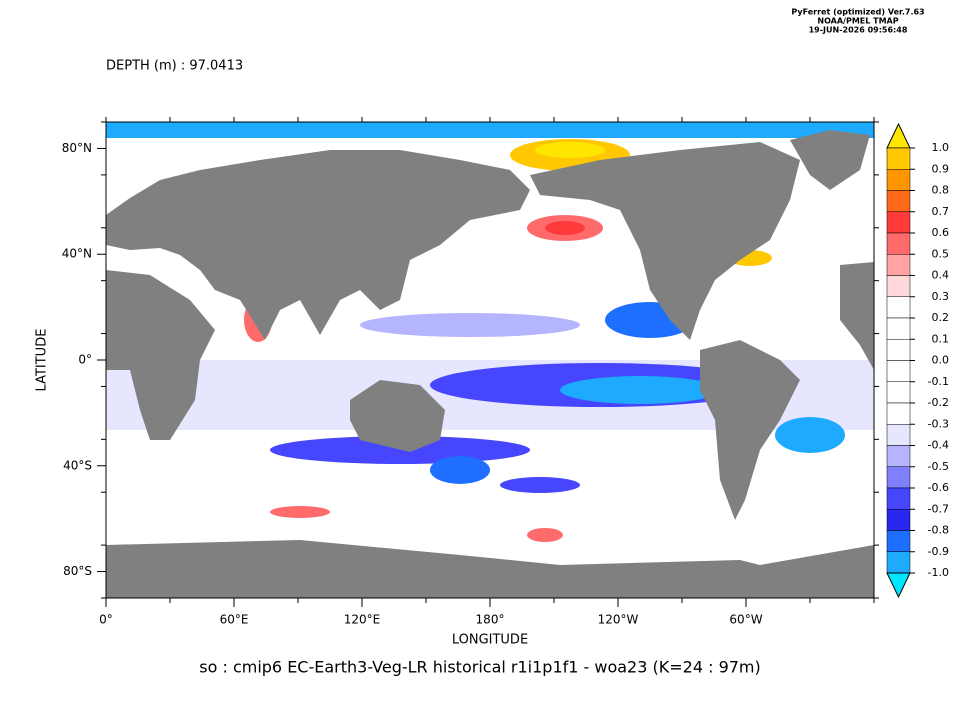 The image size is (961, 720). What do you see at coordinates (941, 253) in the screenshot?
I see `colorbar-label: 0.5` at bounding box center [941, 253].